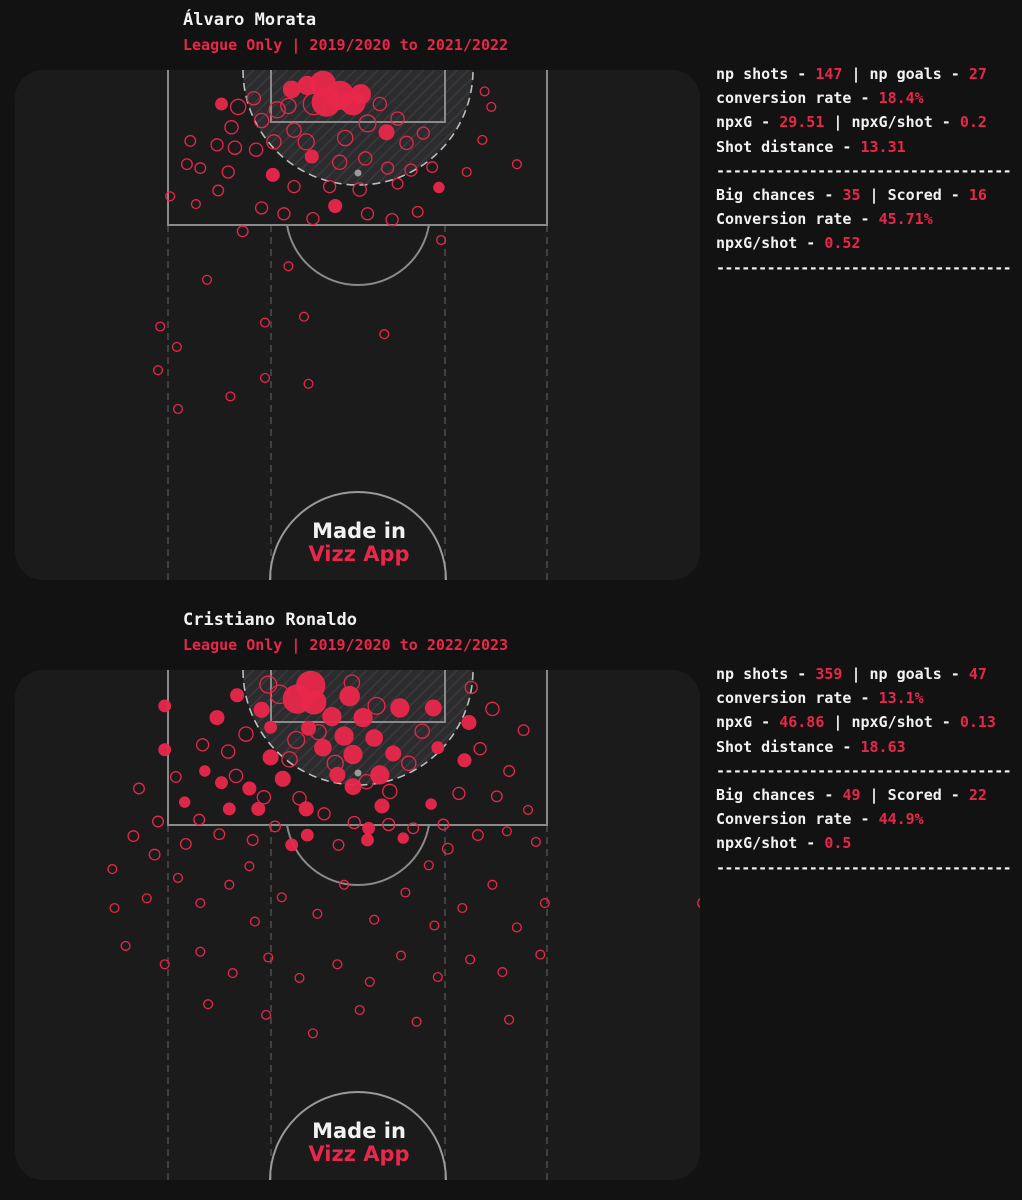 The image size is (1022, 1200). What do you see at coordinates (358, 855) in the screenshot?
I see `penalty-arc` at bounding box center [358, 855].